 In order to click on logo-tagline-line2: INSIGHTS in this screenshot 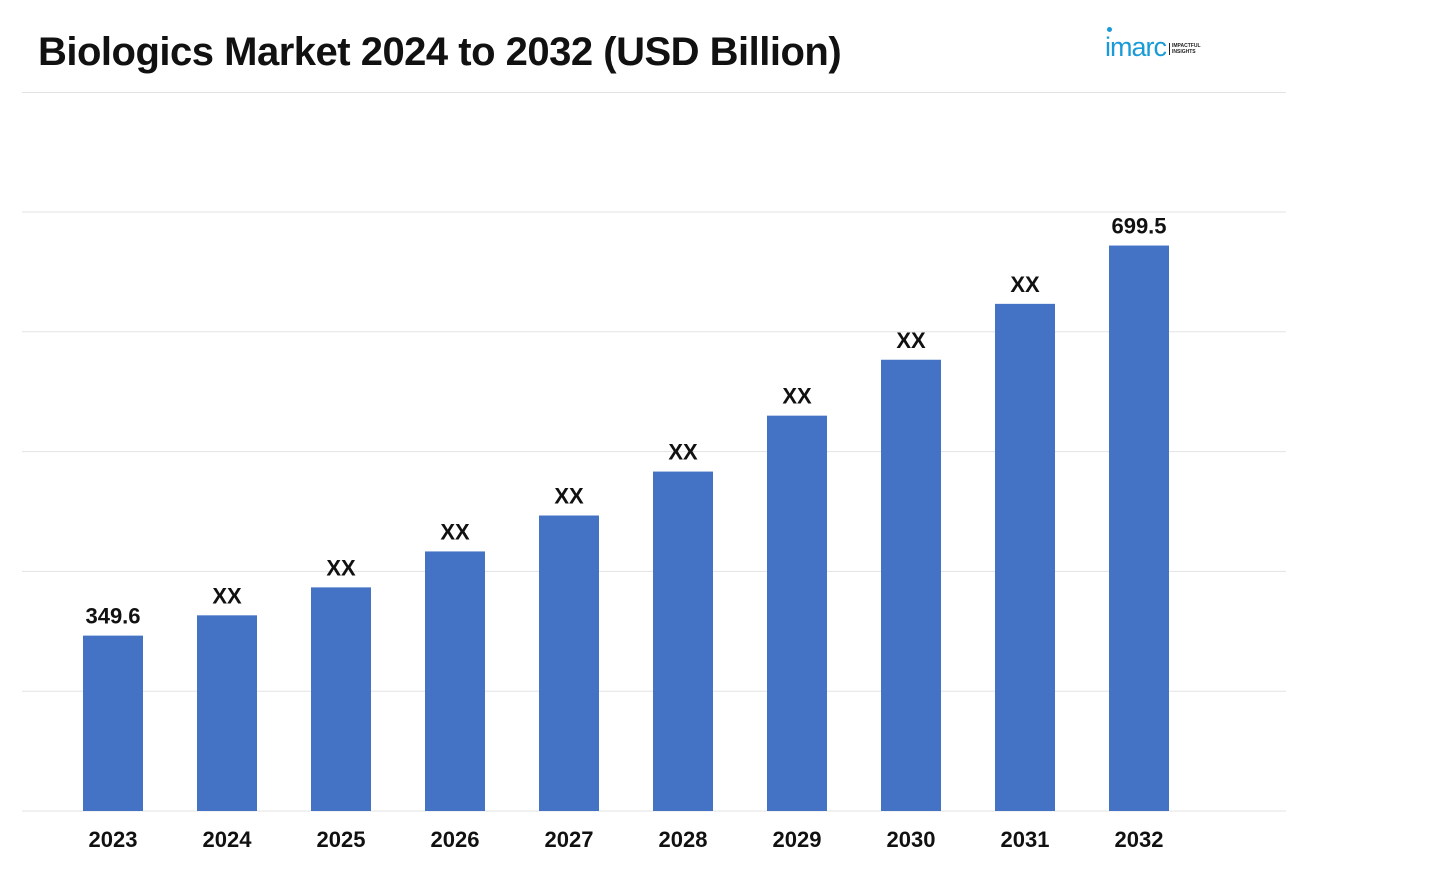, I will do `click(1184, 52)`.